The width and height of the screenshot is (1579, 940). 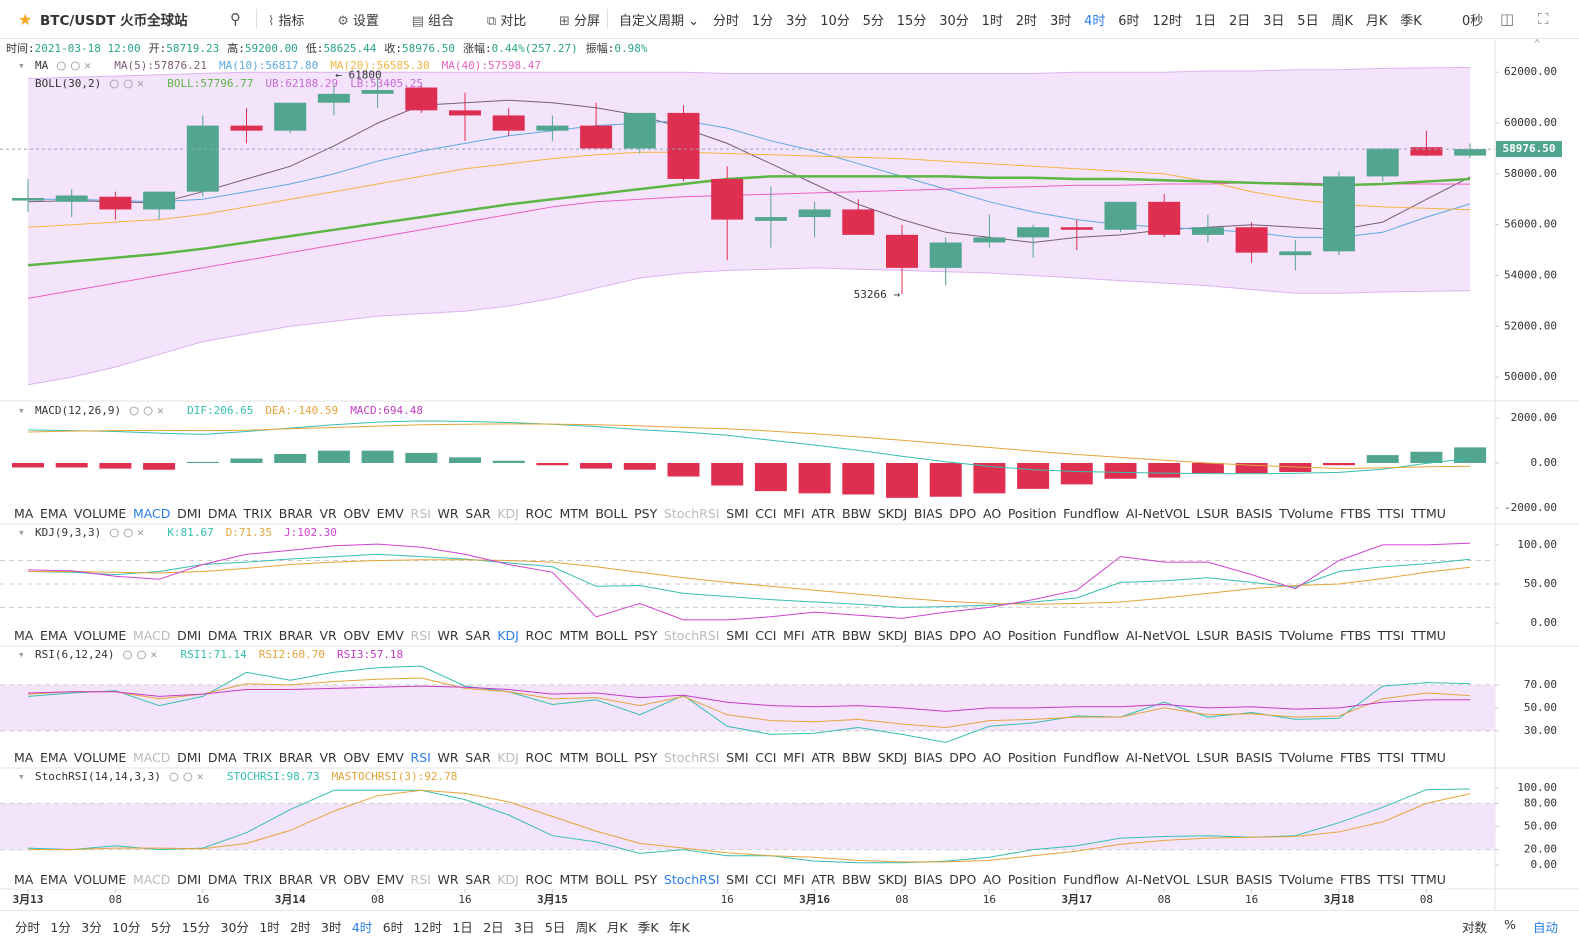 What do you see at coordinates (441, 21) in the screenshot?
I see `tool-label: 组合` at bounding box center [441, 21].